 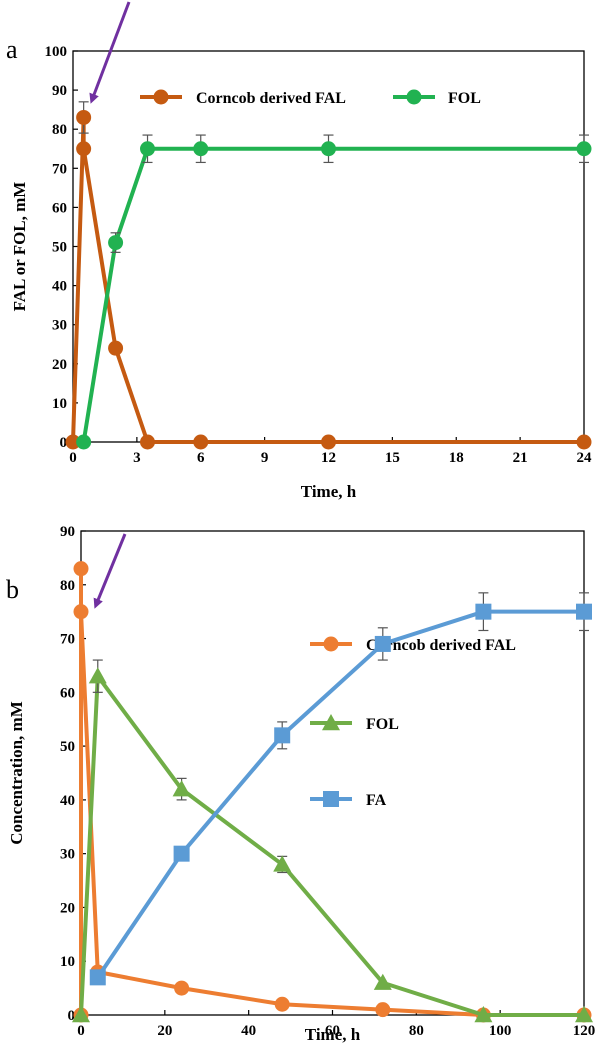 I want to click on x-tick-label: 6, so click(x=201, y=458).